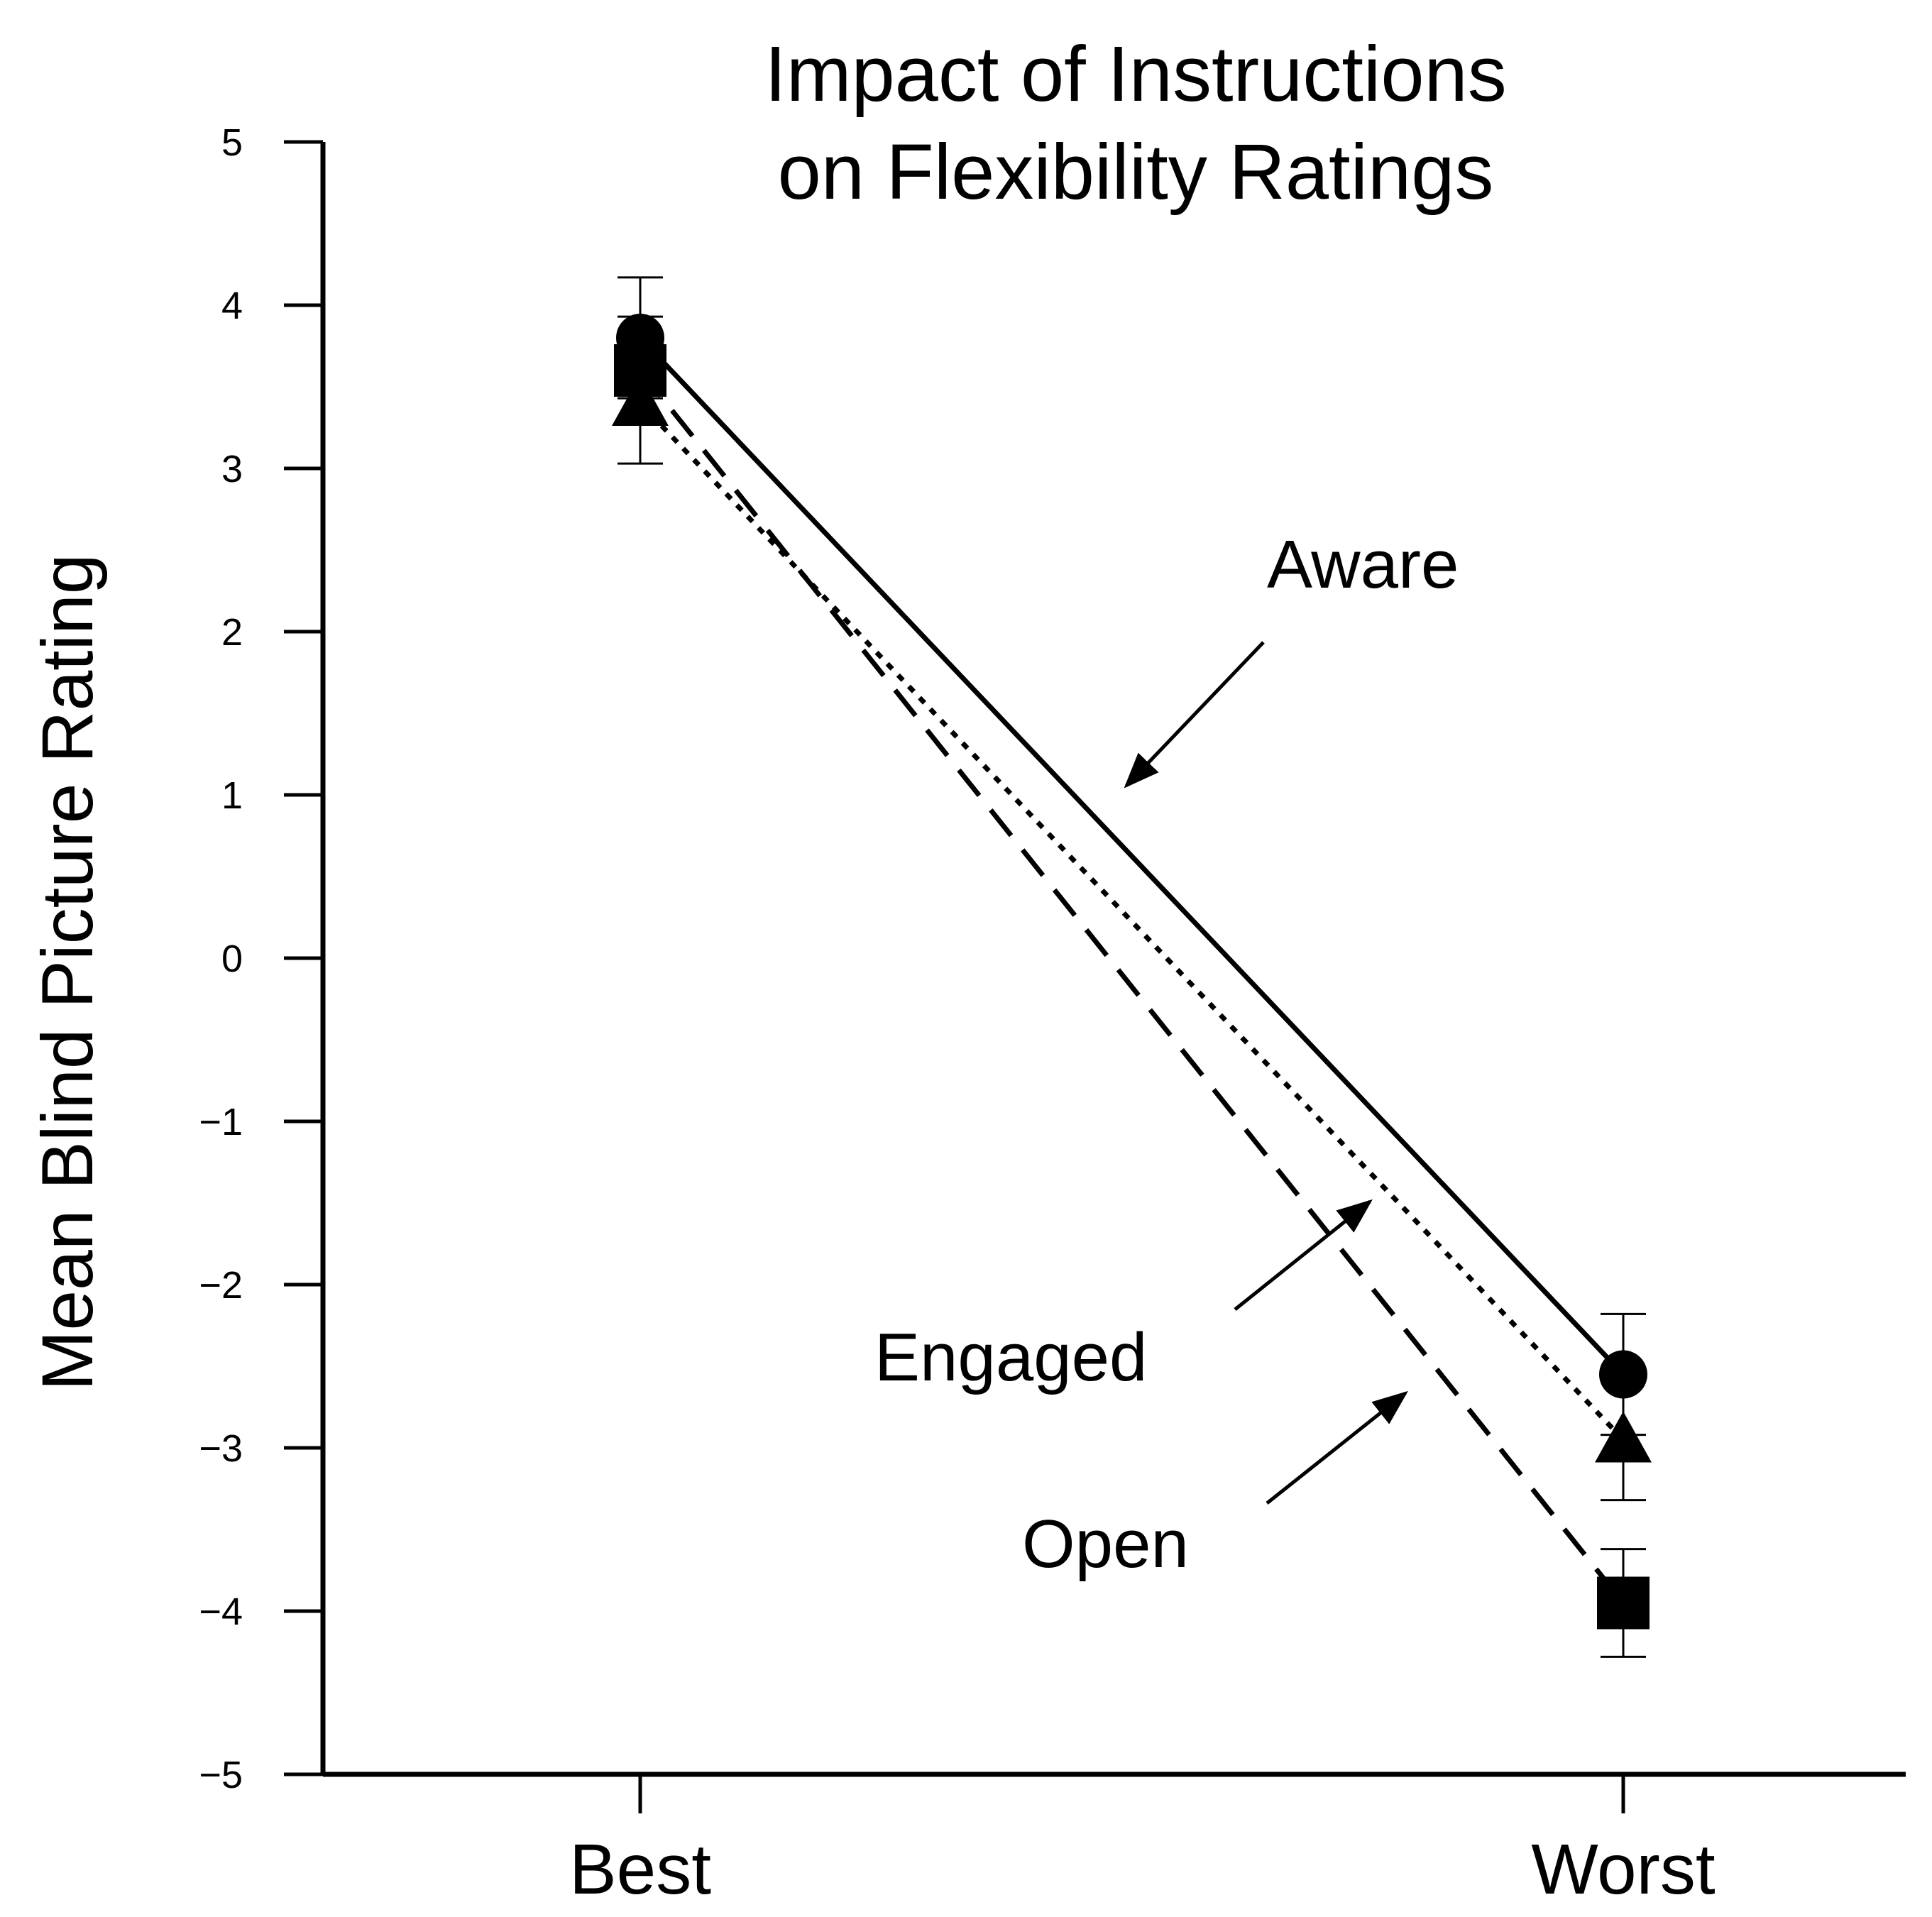  Describe the element at coordinates (221, 1448) in the screenshot. I see `y-tick-label: −3` at that location.